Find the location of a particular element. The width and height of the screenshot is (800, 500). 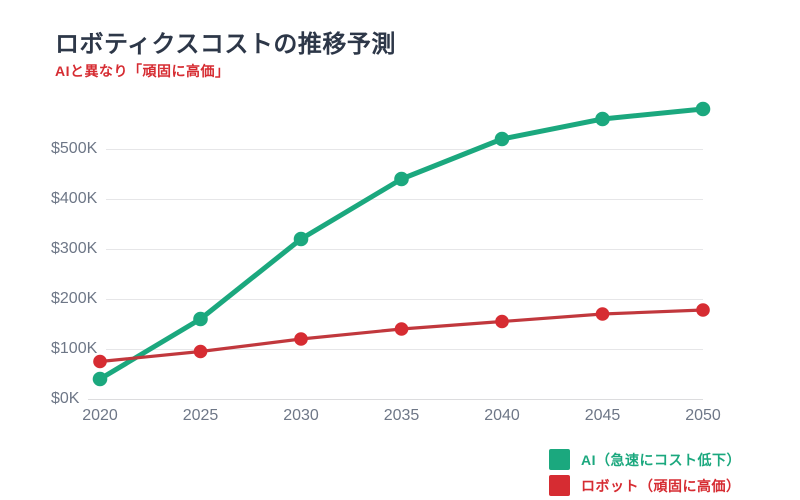

gridline-row: $100K is located at coordinates (377, 349).